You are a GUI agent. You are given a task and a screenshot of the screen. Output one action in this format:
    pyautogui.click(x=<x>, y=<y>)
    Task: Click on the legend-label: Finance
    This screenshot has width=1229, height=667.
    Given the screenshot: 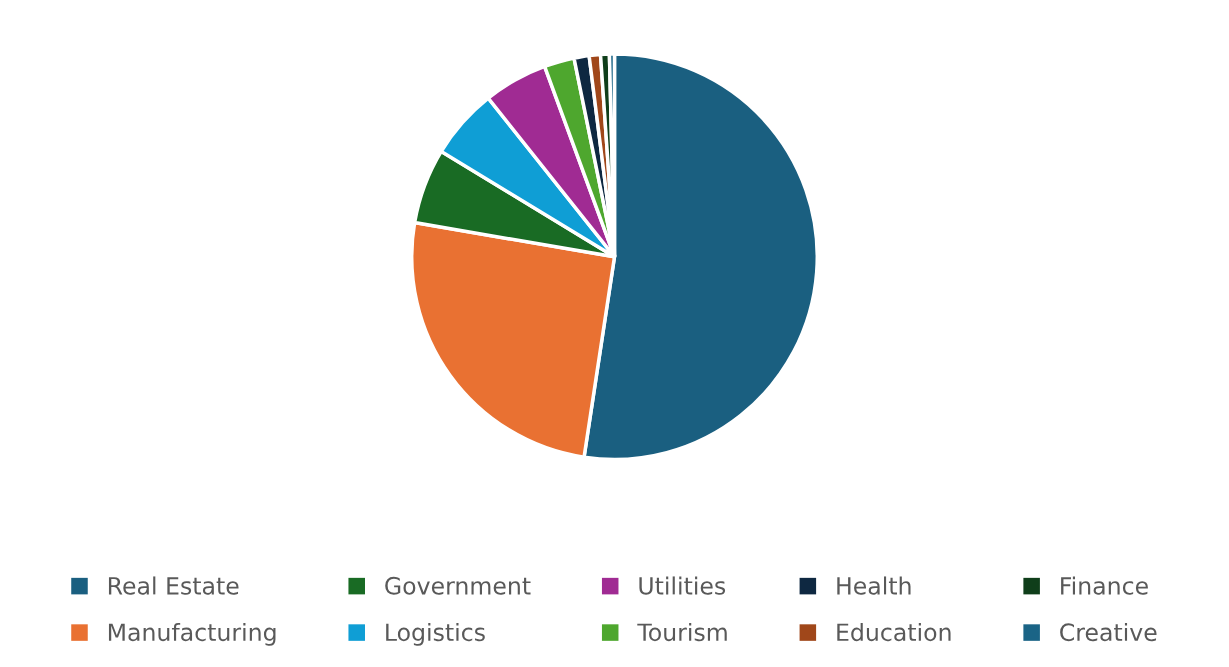 What is the action you would take?
    pyautogui.click(x=1104, y=585)
    